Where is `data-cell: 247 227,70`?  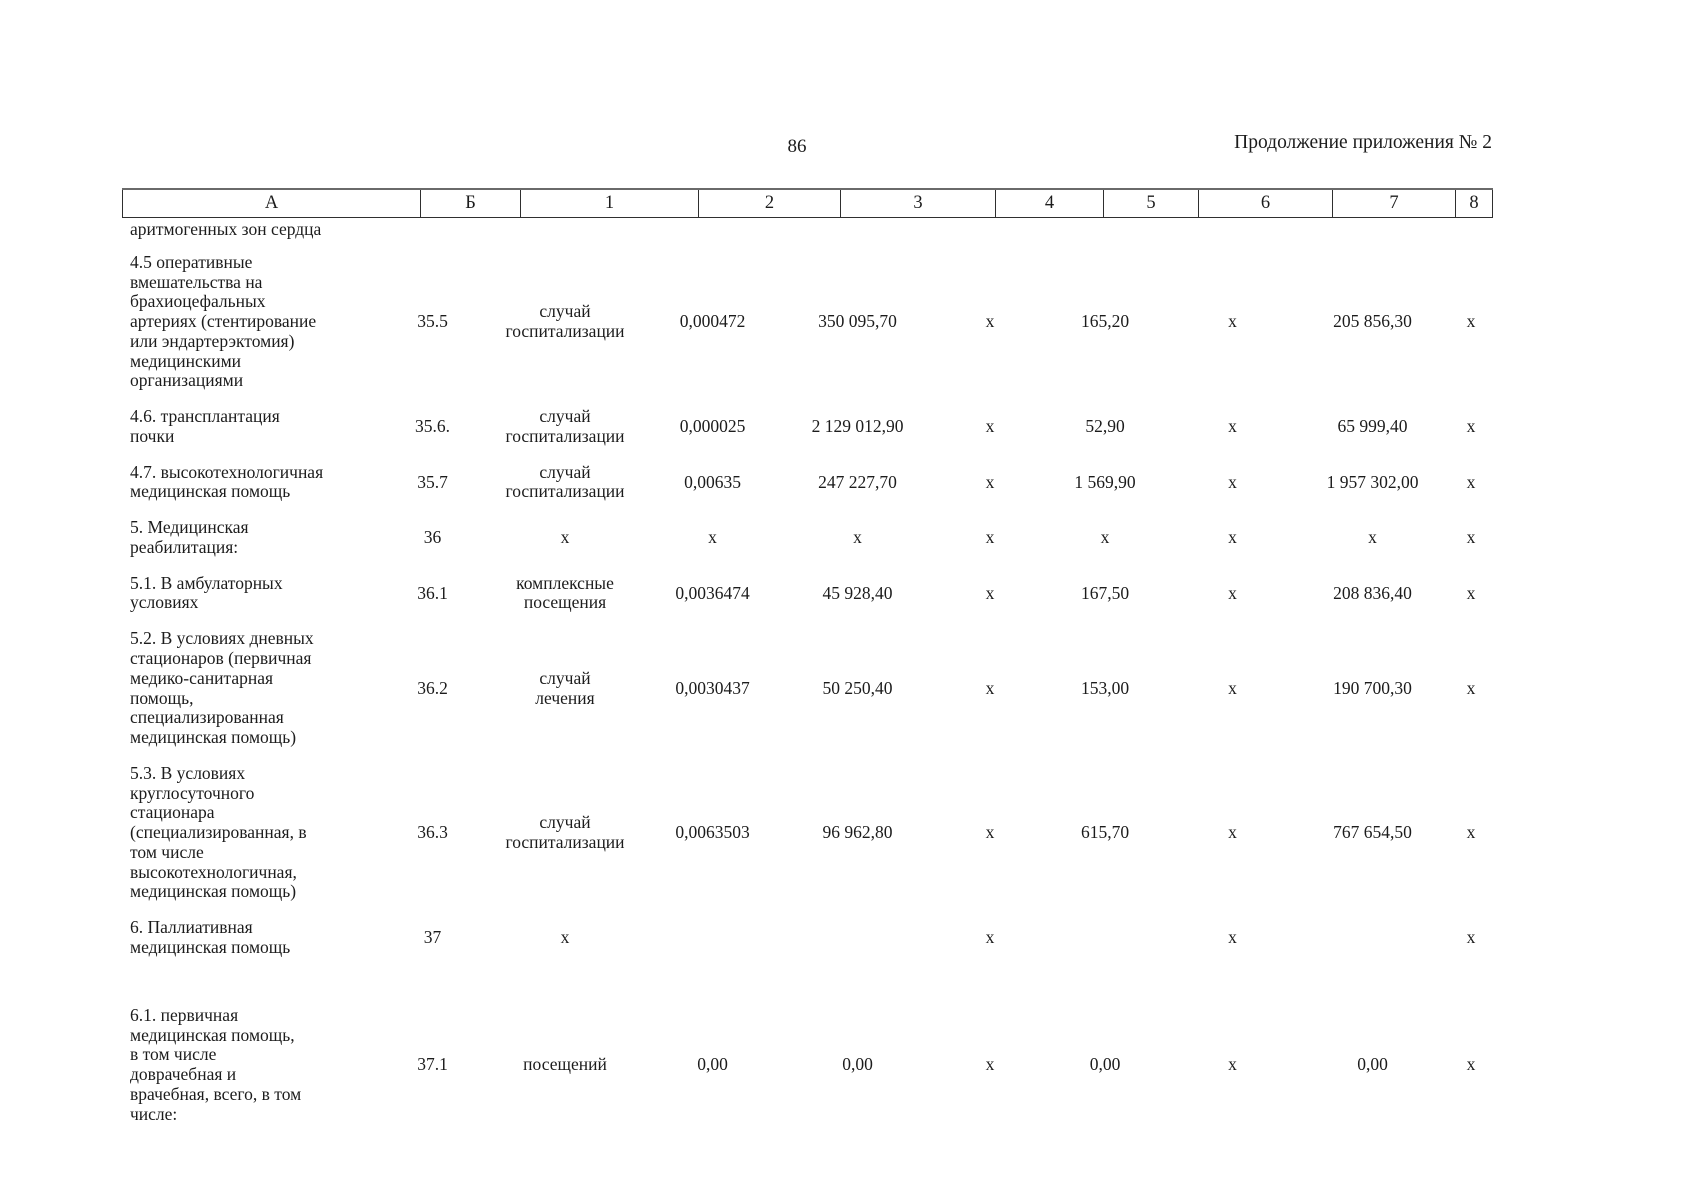 data-cell: 247 227,70 is located at coordinates (857, 481).